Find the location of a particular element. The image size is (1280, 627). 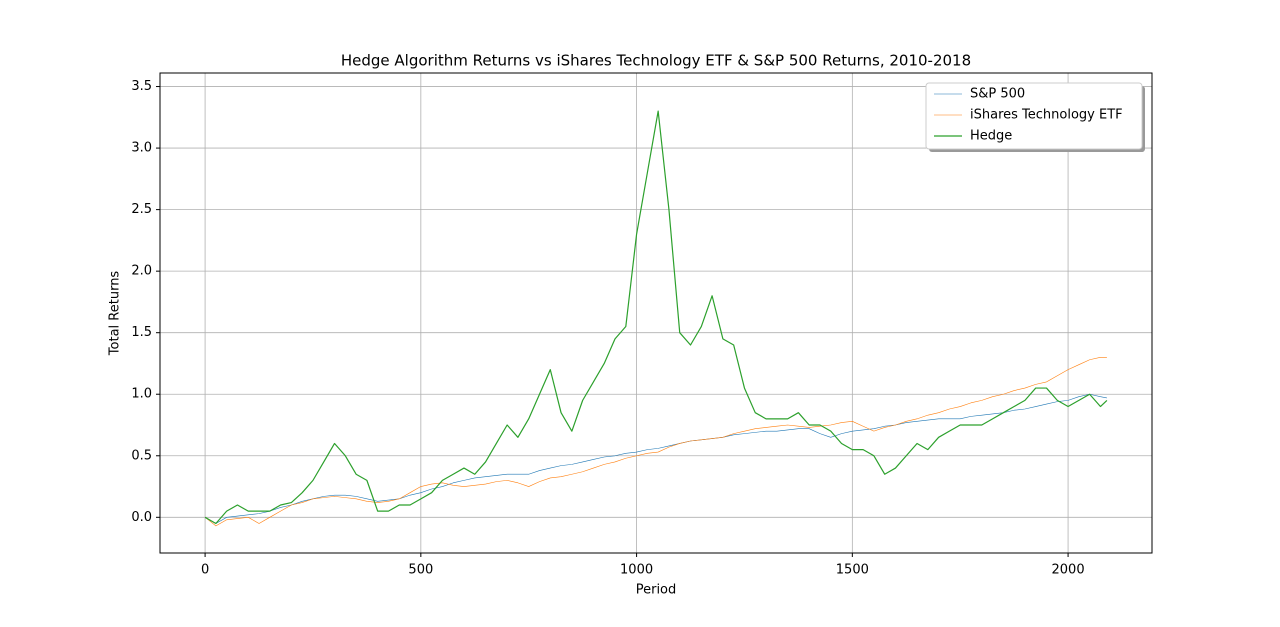

series-line is located at coordinates (655, 458).